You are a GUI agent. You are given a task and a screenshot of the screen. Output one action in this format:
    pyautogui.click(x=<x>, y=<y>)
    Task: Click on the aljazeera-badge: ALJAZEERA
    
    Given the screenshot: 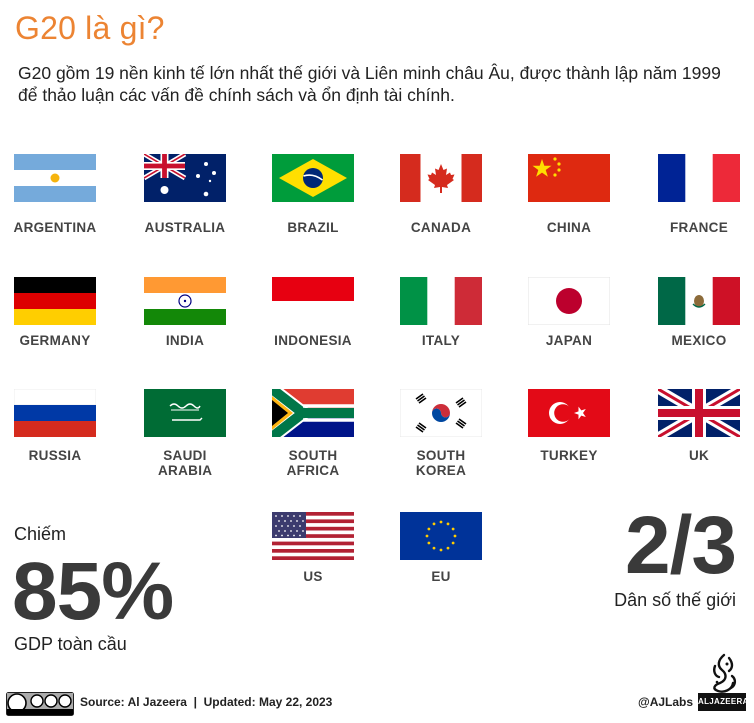 What is the action you would take?
    pyautogui.click(x=723, y=702)
    